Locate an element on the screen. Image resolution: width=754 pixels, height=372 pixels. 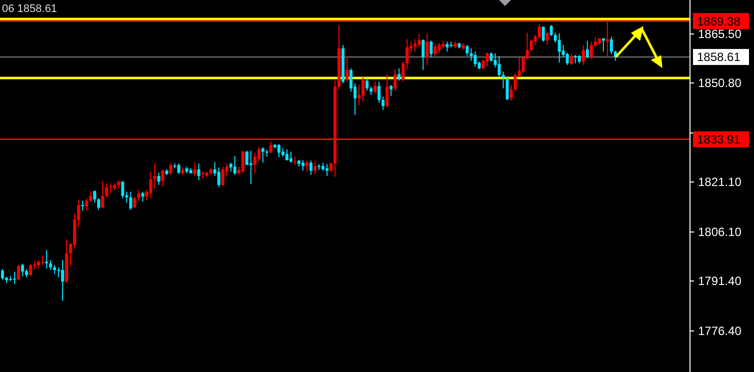
y-tick-label: 1850.80 is located at coordinates (720, 83).